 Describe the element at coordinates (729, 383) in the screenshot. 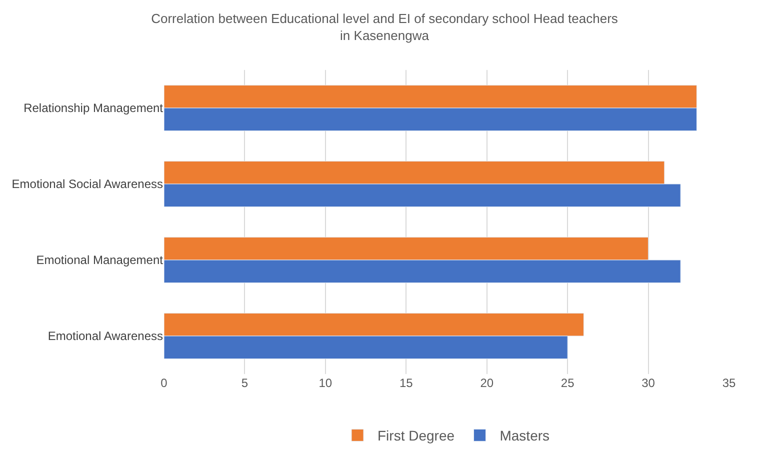

I see `x-tick-label: 35` at that location.